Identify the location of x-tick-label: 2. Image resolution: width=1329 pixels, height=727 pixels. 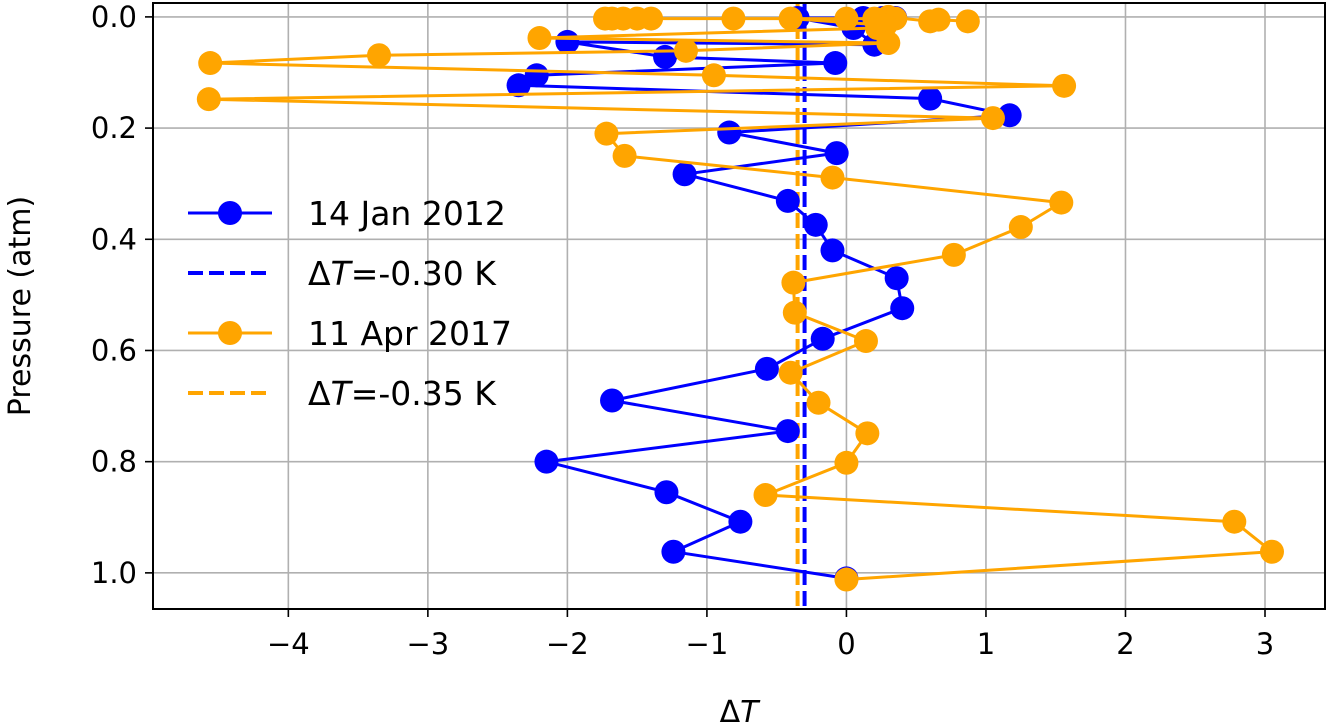
(1125, 644).